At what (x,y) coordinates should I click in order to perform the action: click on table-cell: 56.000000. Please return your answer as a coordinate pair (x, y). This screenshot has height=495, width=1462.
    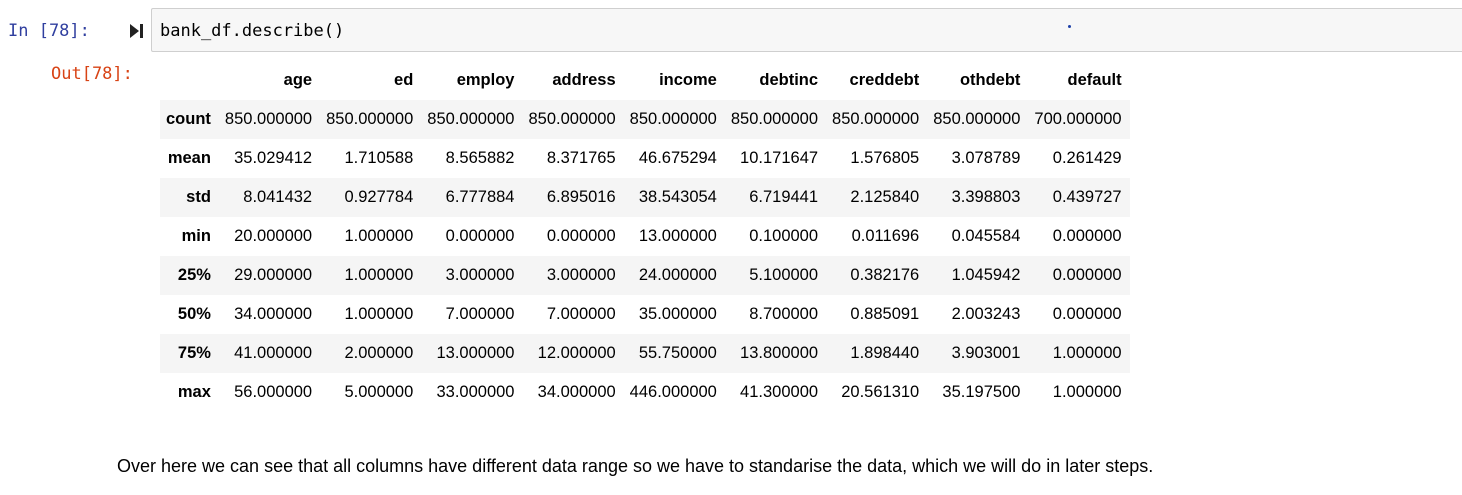
    Looking at the image, I should click on (273, 392).